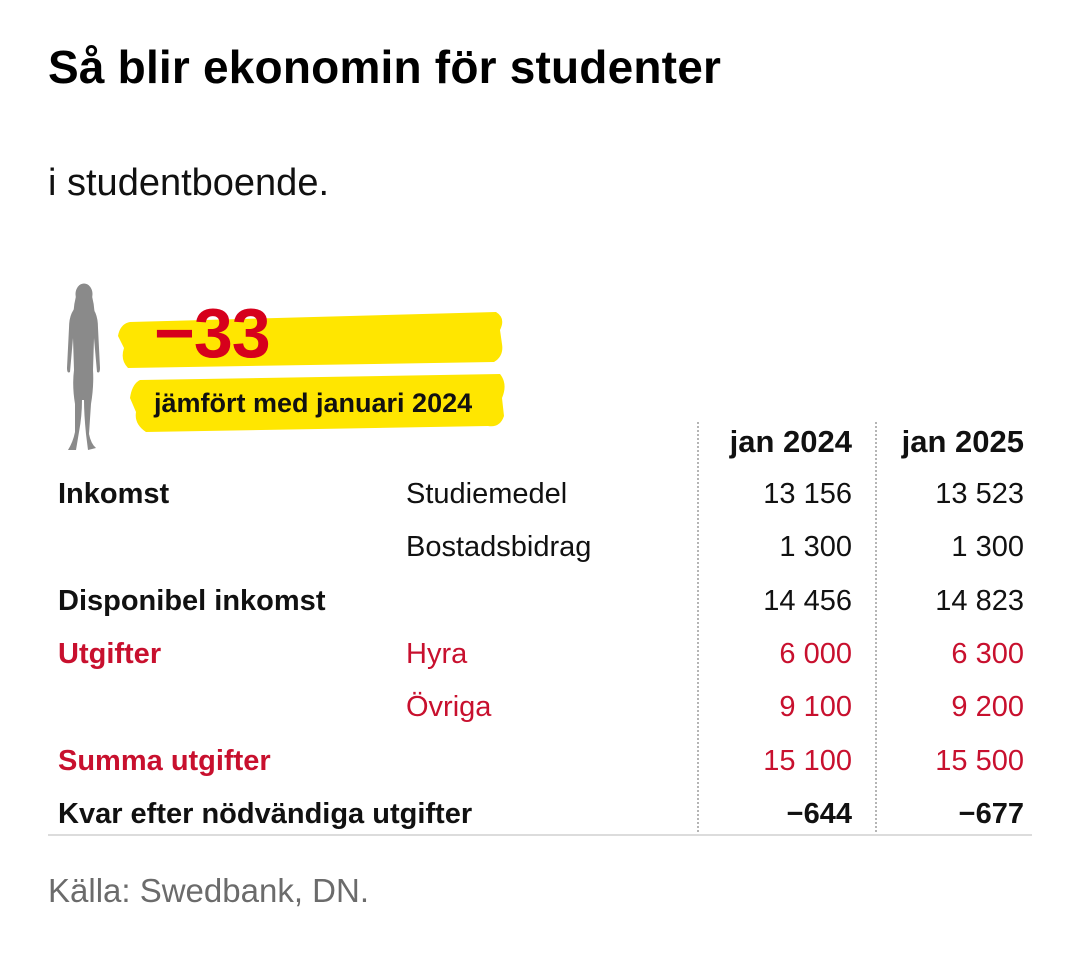  I want to click on value-jan-2025: −677, so click(991, 813).